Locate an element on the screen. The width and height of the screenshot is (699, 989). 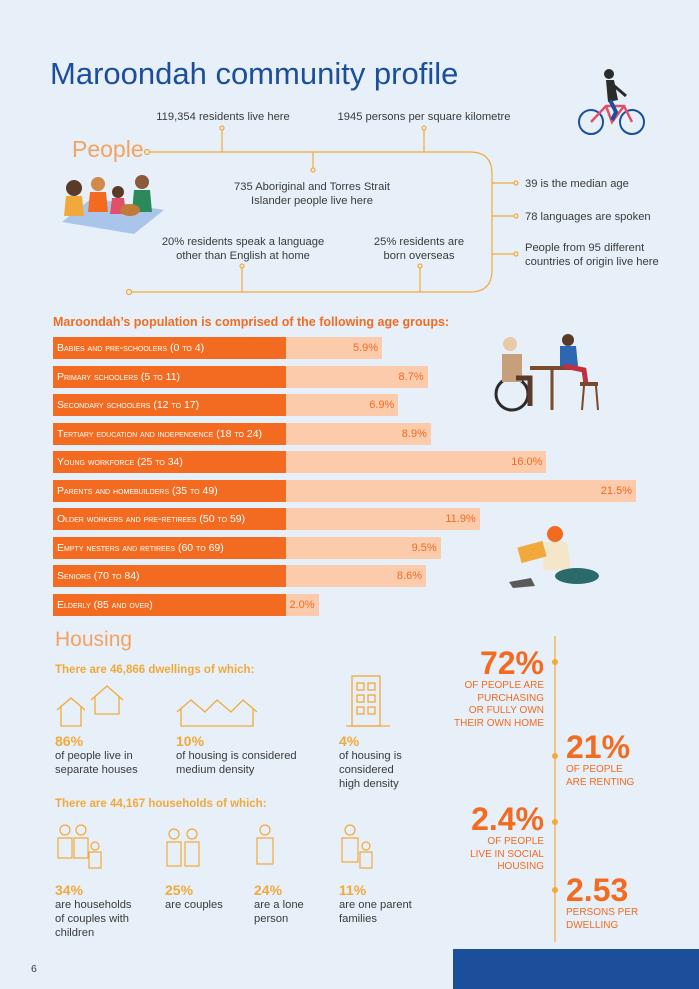
page-title: Maroondah community profile is located at coordinates (254, 73).